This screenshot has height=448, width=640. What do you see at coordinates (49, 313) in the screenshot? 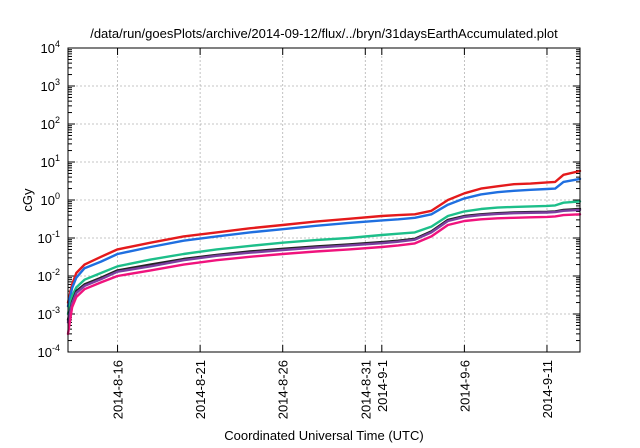
I see `y-tick-label: 10⁻³` at bounding box center [49, 313].